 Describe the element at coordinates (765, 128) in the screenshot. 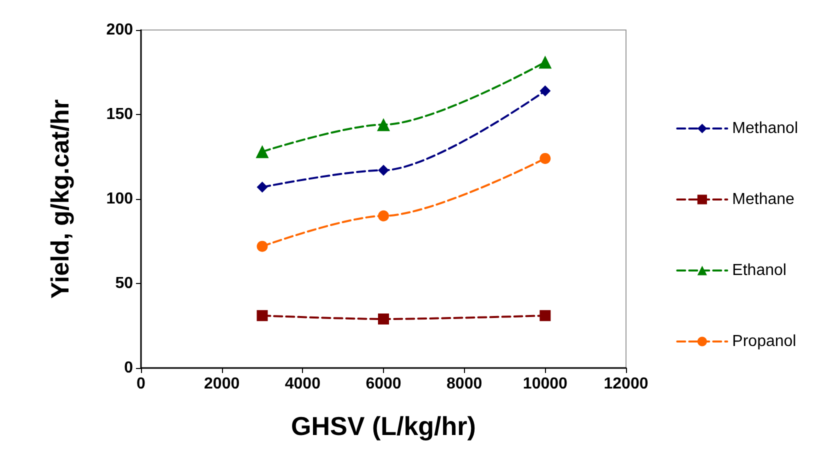

I see `legend-label: Methanol` at that location.